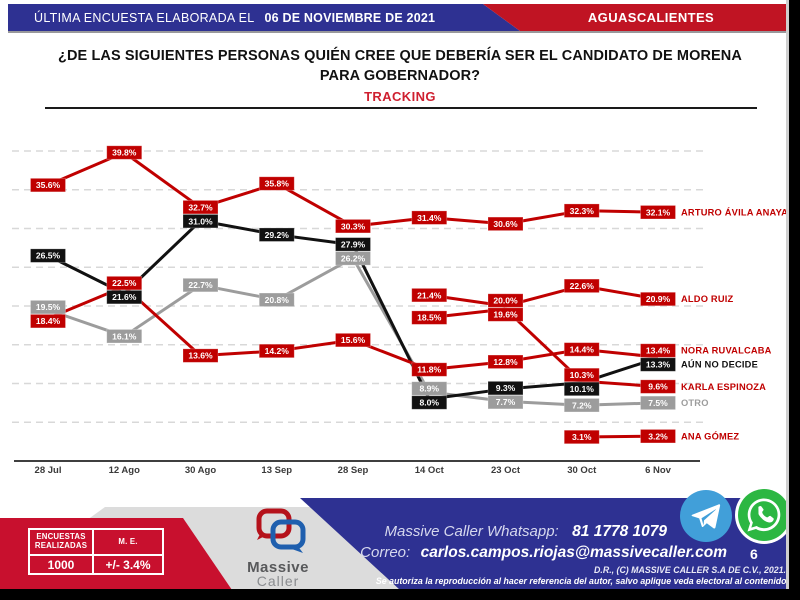 Image resolution: width=800 pixels, height=600 pixels. I want to click on x-axis-label: 23 Oct, so click(506, 470).